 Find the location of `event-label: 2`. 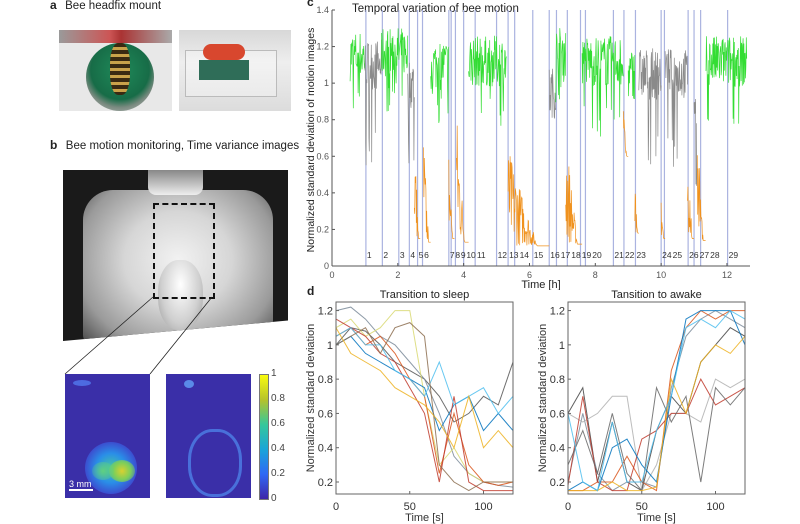

event-label: 2 is located at coordinates (385, 255).